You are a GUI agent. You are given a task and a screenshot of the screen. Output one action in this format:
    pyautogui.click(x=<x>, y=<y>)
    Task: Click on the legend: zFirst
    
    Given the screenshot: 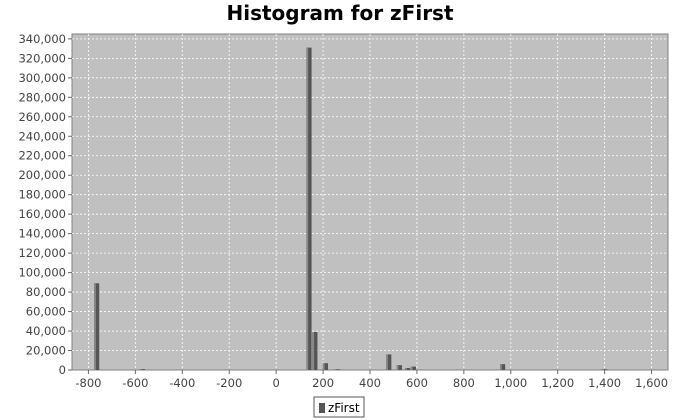 What is the action you would take?
    pyautogui.click(x=339, y=407)
    